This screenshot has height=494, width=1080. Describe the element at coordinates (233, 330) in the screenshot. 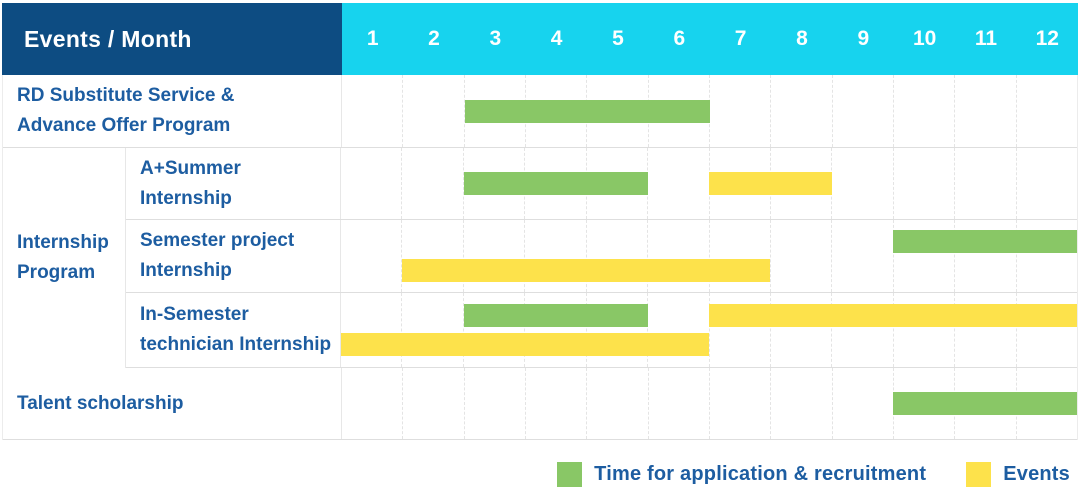

I see `row-sublabel: In-Semester technician Internship` at that location.